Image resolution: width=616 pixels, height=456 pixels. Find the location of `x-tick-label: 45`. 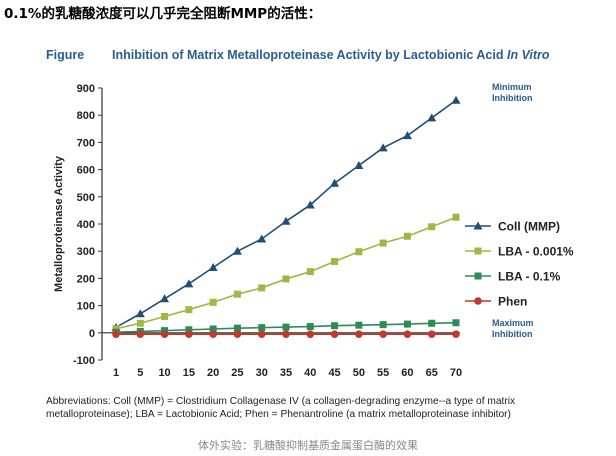

x-tick-label: 45 is located at coordinates (334, 373).